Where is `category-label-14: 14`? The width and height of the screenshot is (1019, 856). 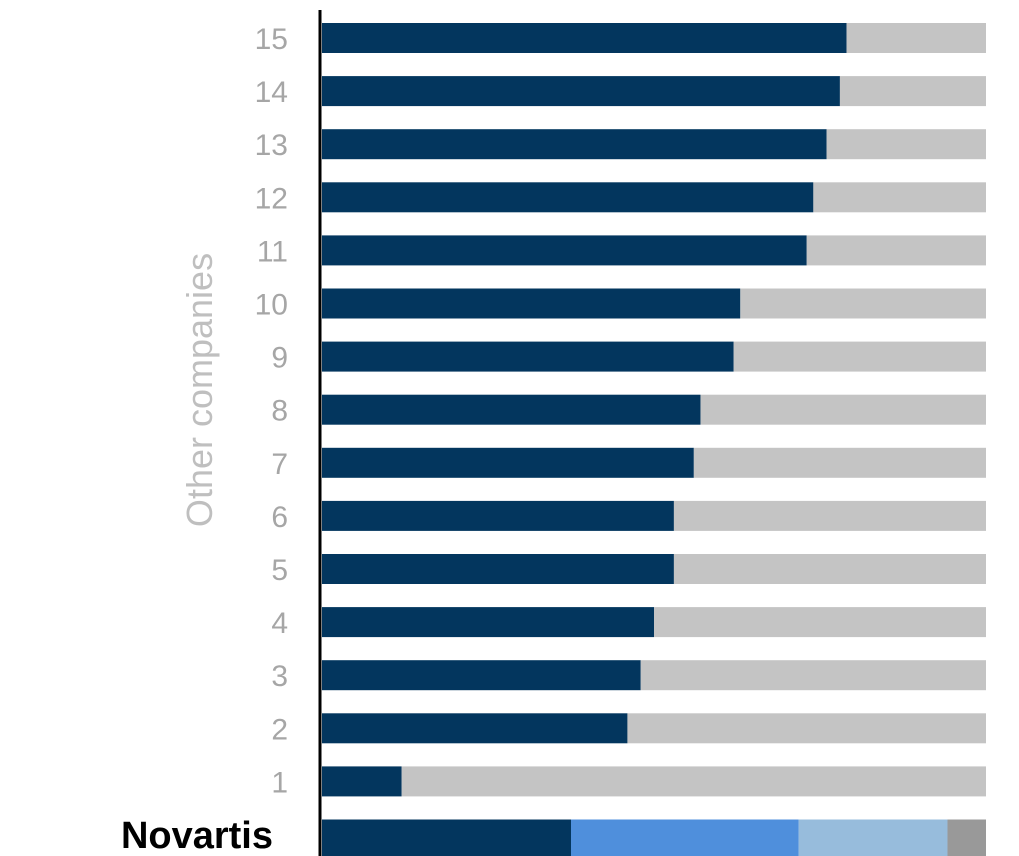
category-label-14: 14 is located at coordinates (271, 92).